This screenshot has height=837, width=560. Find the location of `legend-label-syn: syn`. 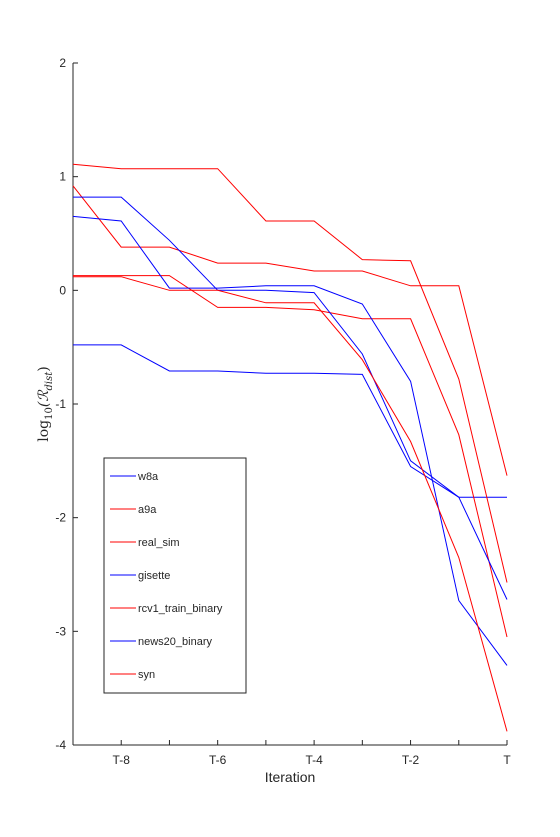

legend-label-syn: syn is located at coordinates (146, 675).